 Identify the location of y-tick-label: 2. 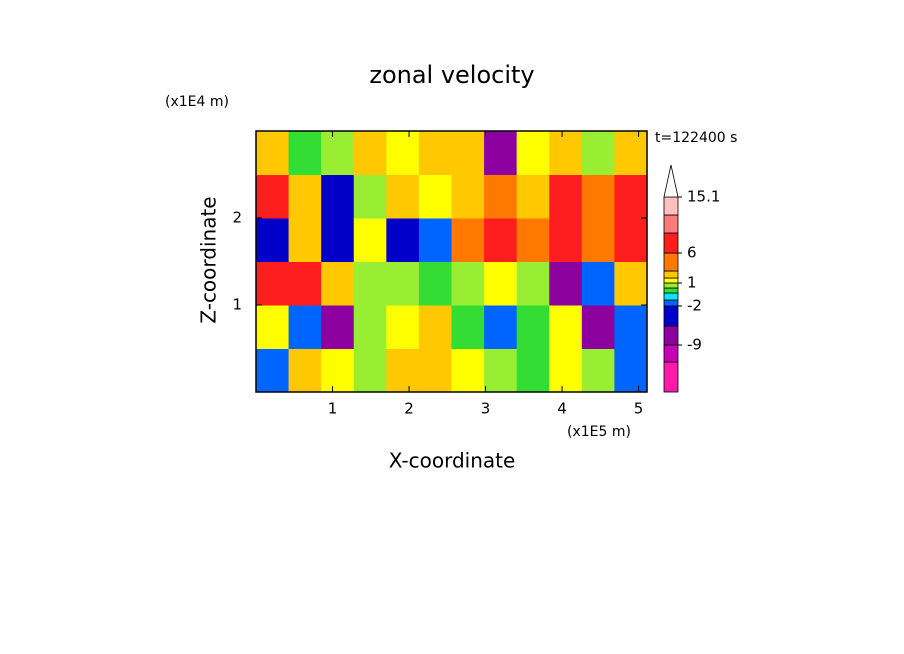
(237, 218).